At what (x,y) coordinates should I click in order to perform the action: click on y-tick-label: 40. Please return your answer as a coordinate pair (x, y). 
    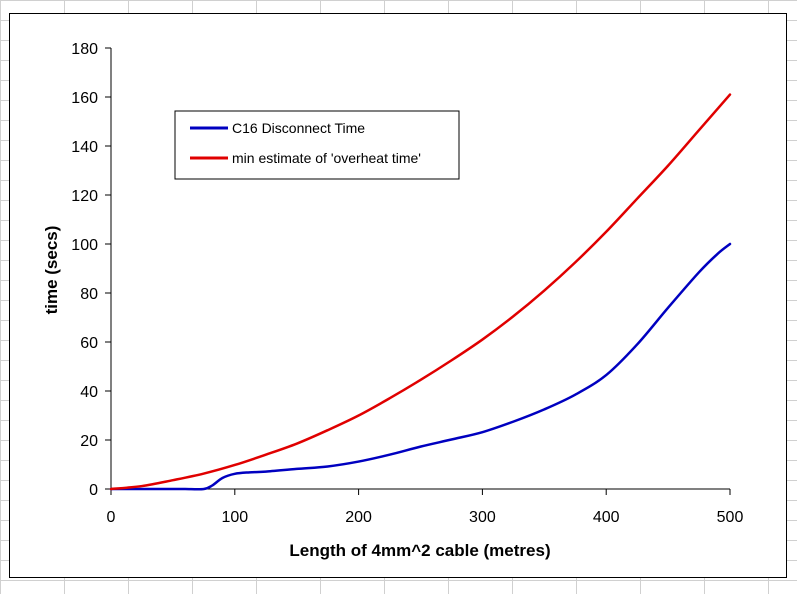
    Looking at the image, I should click on (89, 392).